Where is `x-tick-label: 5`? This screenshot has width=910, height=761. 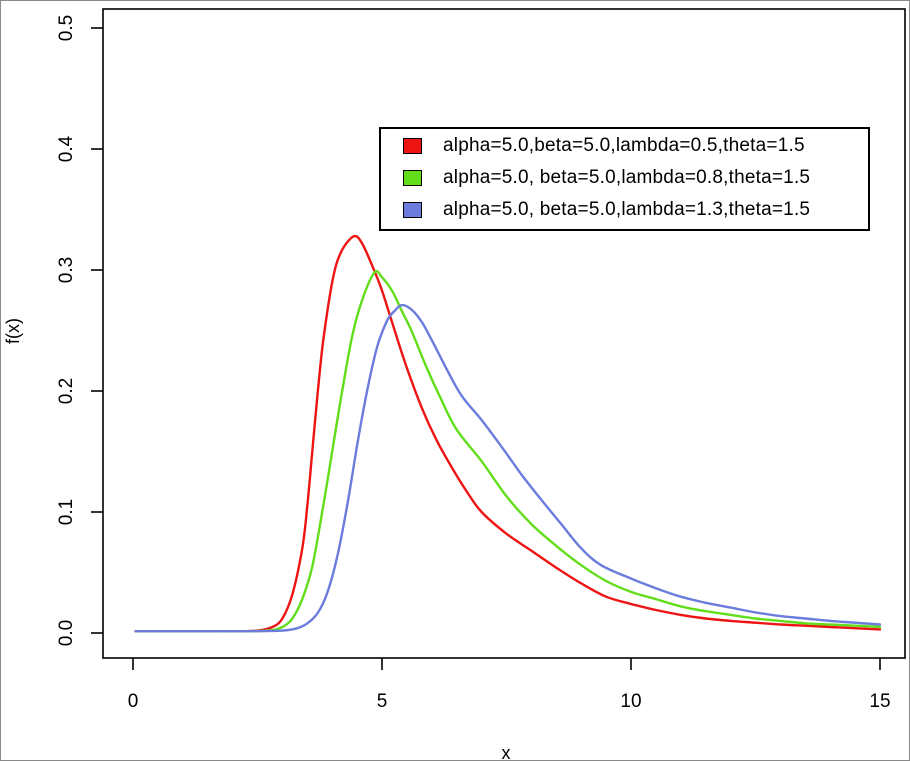 x-tick-label: 5 is located at coordinates (382, 701).